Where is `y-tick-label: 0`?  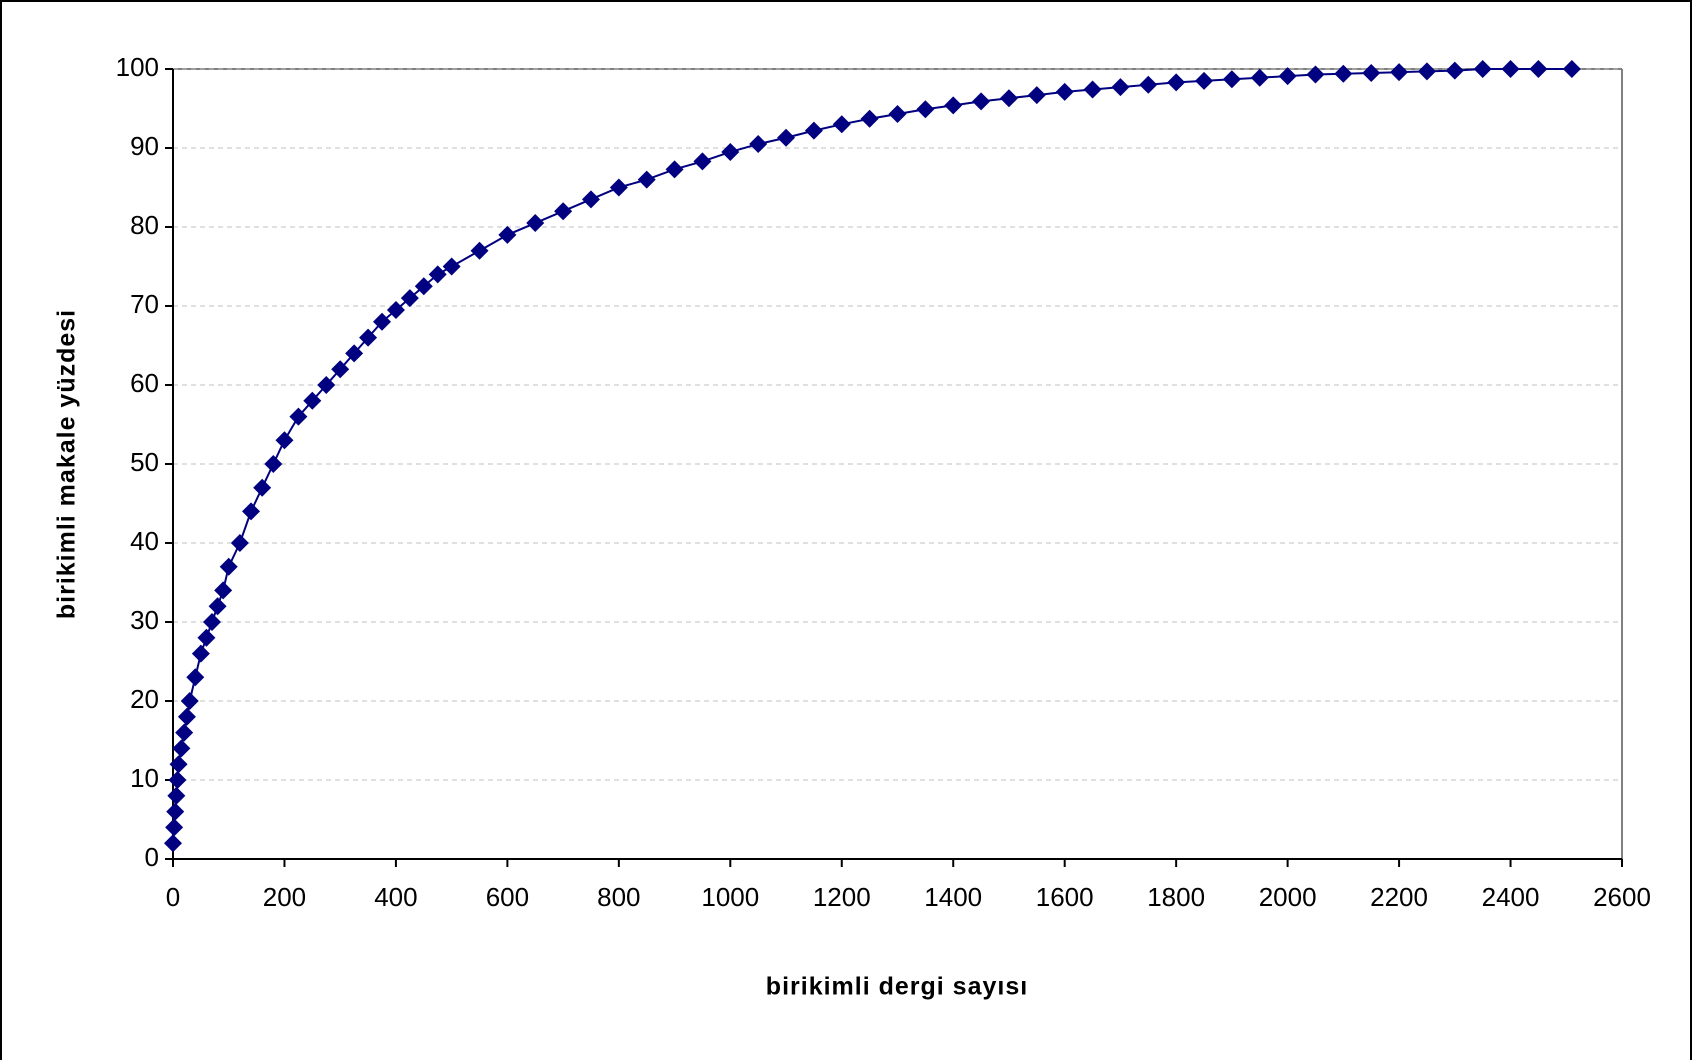
y-tick-label: 0 is located at coordinates (152, 857).